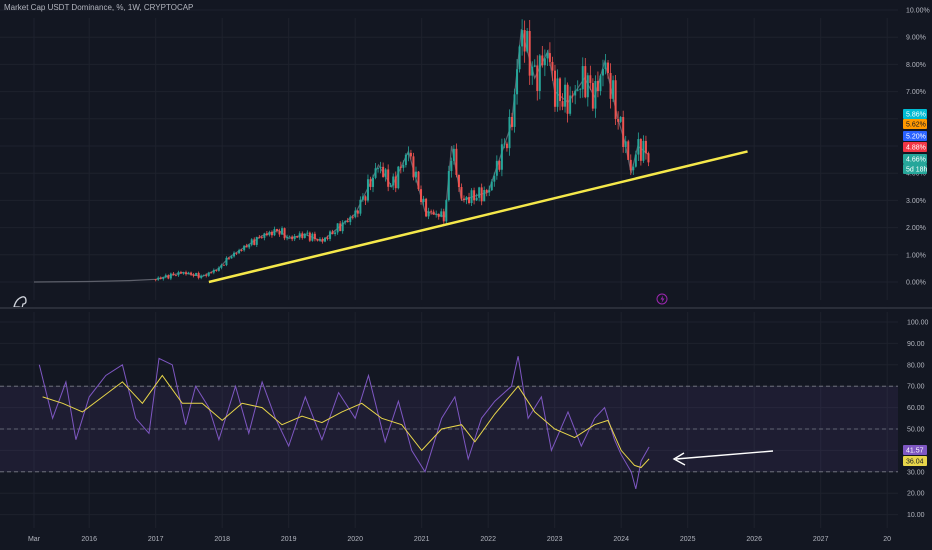 The height and width of the screenshot is (550, 932). What do you see at coordinates (916, 160) in the screenshot?
I see `price-tag-label: 4.66%` at bounding box center [916, 160].